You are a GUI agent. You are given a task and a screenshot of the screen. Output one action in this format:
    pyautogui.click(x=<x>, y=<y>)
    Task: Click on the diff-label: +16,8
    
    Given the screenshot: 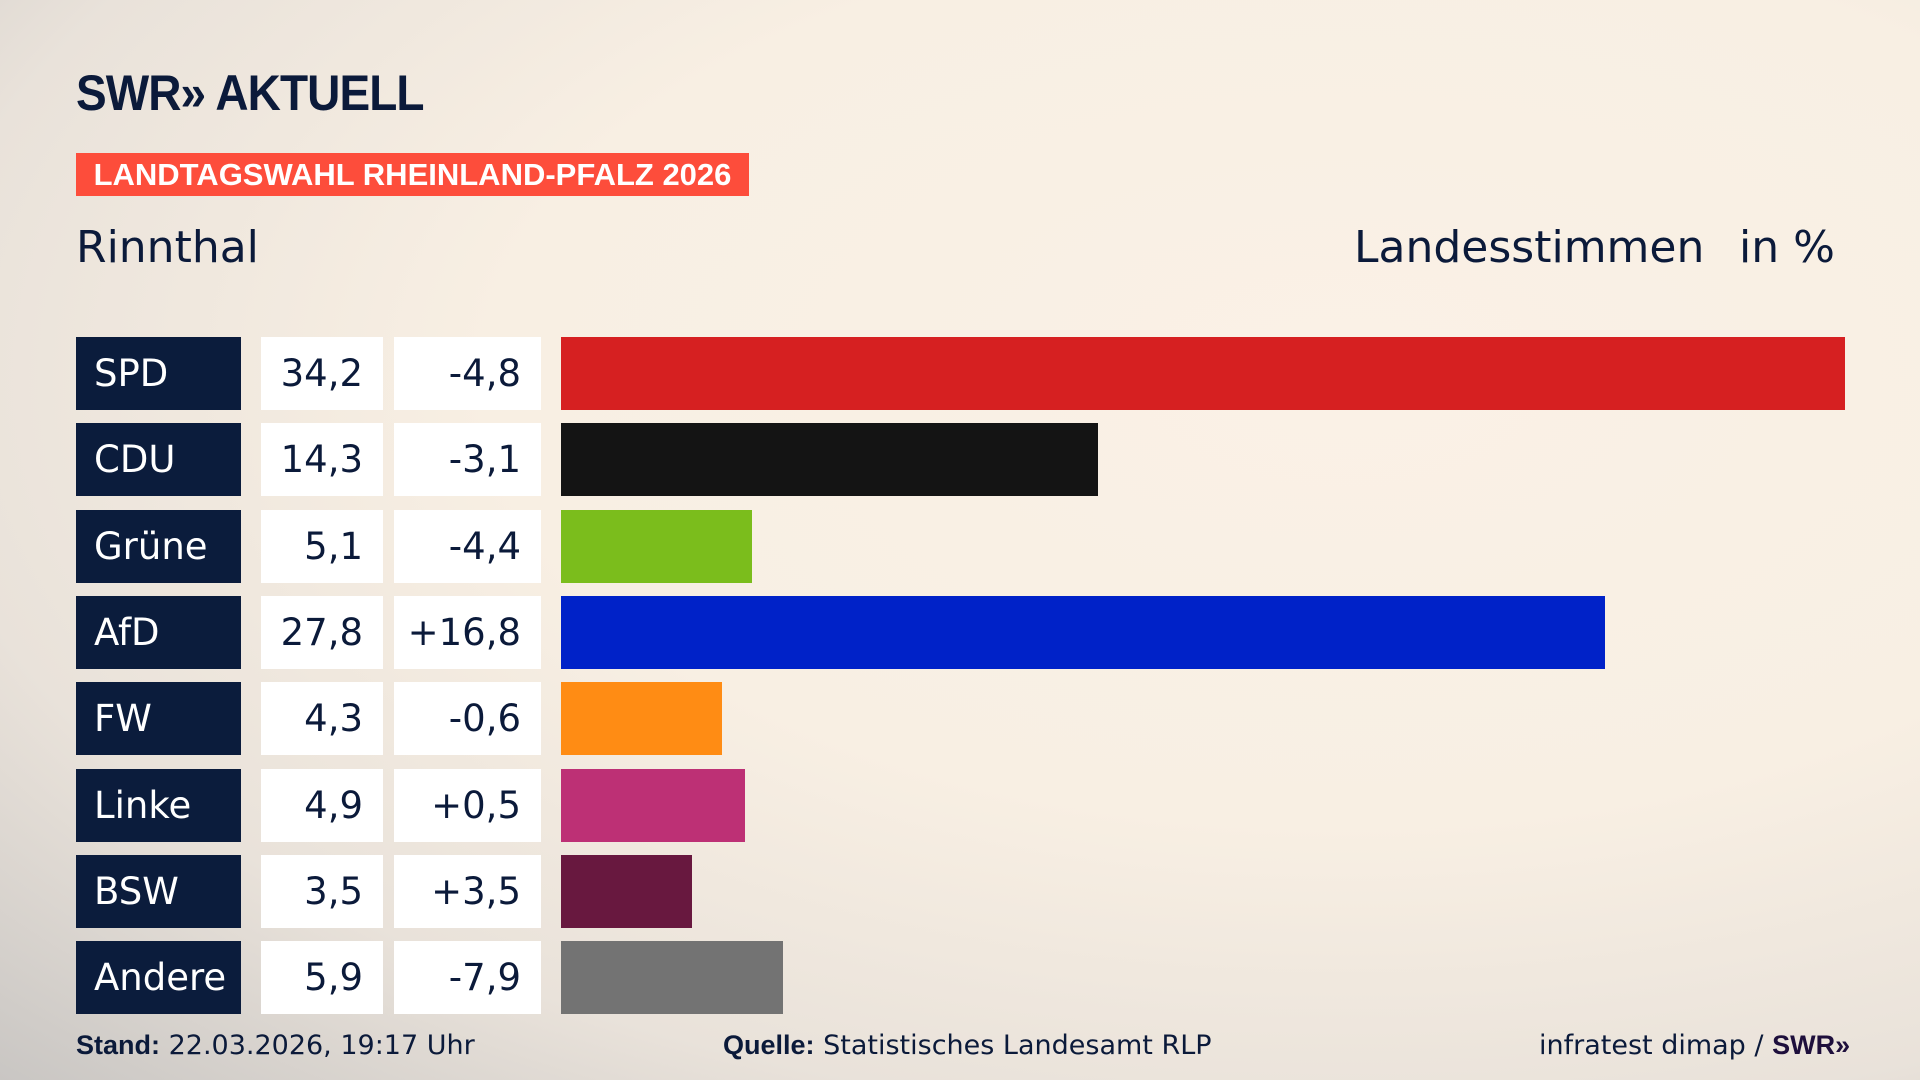 What is the action you would take?
    pyautogui.click(x=467, y=632)
    